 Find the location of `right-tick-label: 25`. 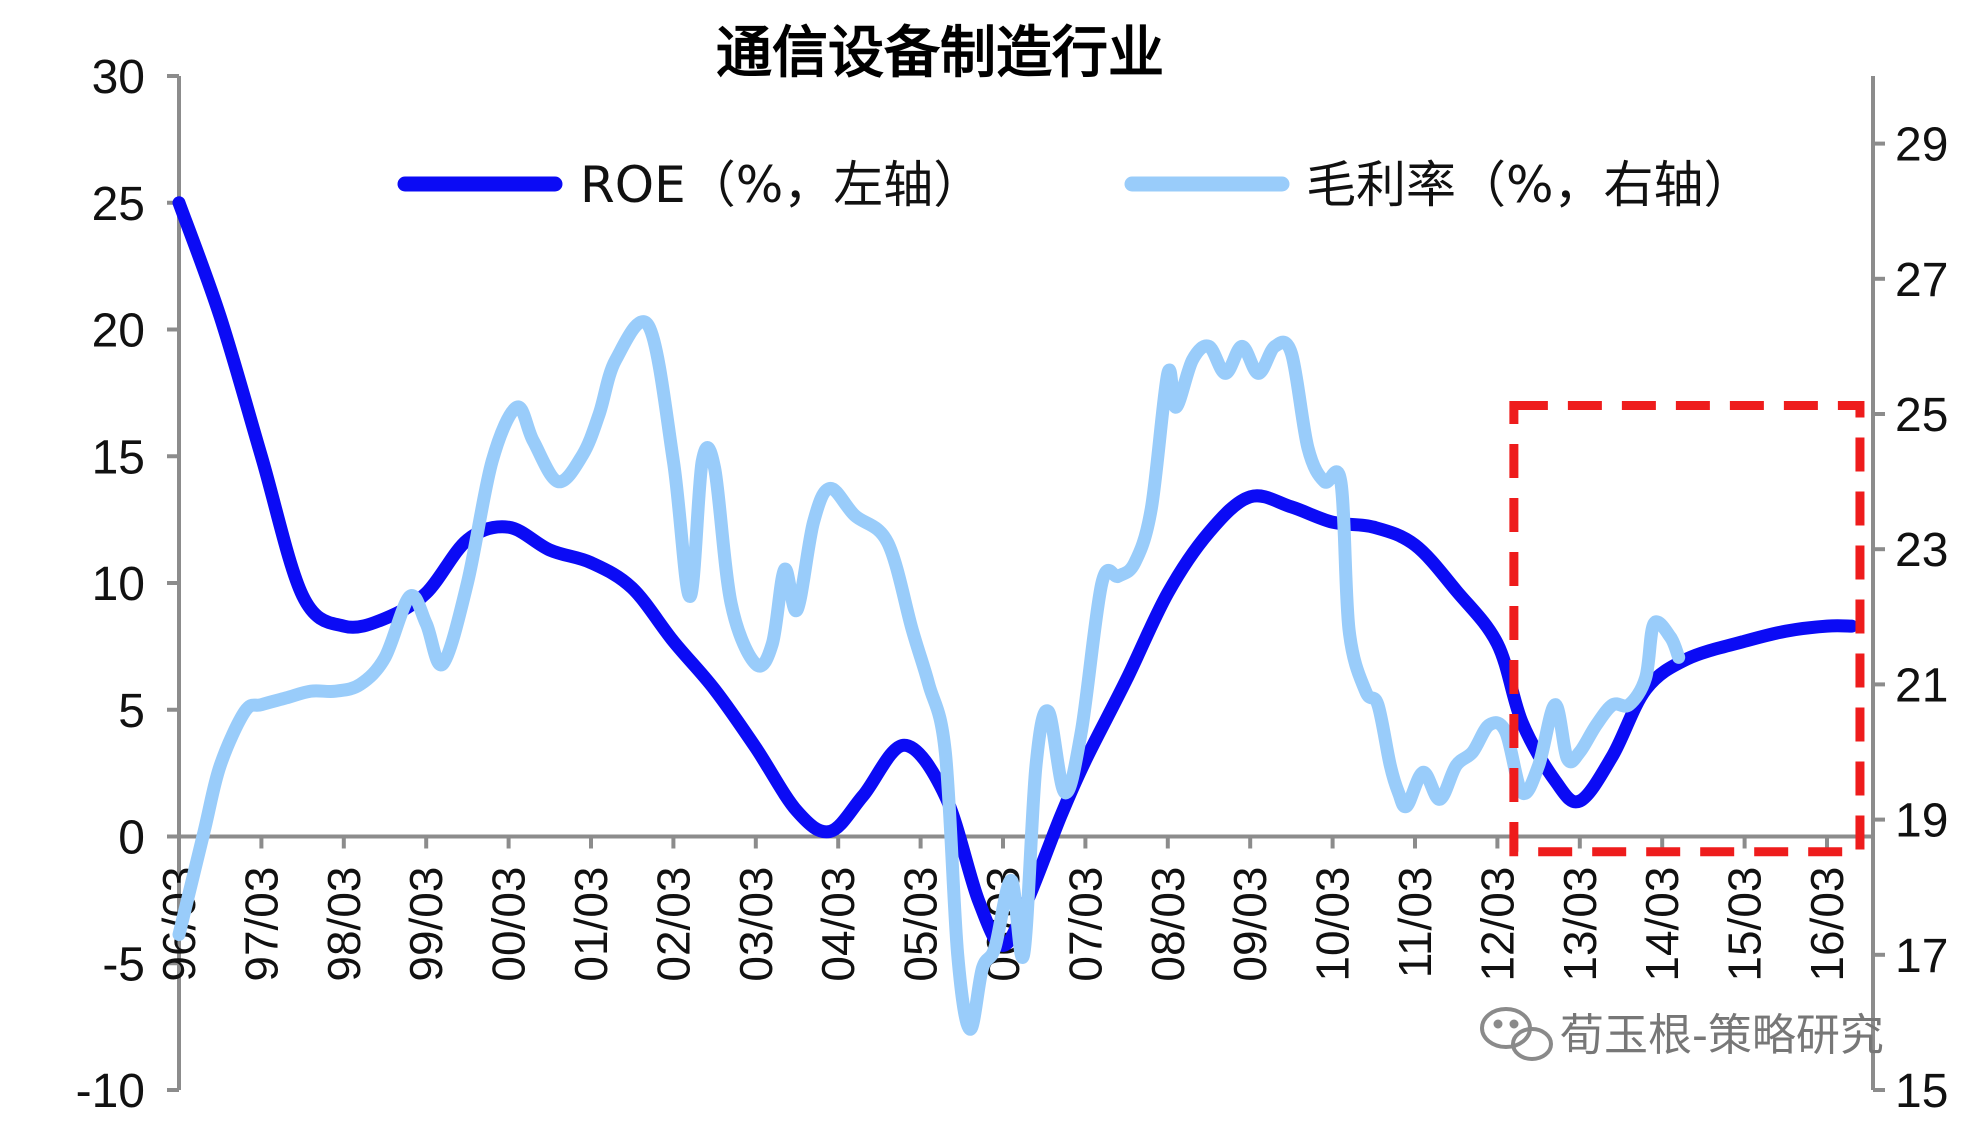

right-tick-label: 25 is located at coordinates (1921, 415).